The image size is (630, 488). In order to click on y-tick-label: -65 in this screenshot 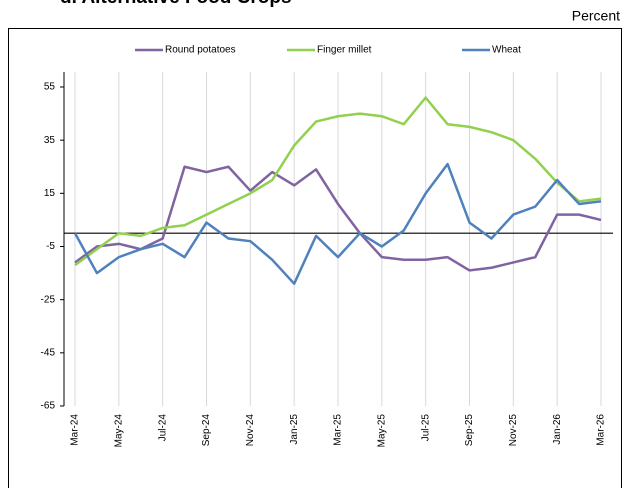, I will do `click(48, 406)`.